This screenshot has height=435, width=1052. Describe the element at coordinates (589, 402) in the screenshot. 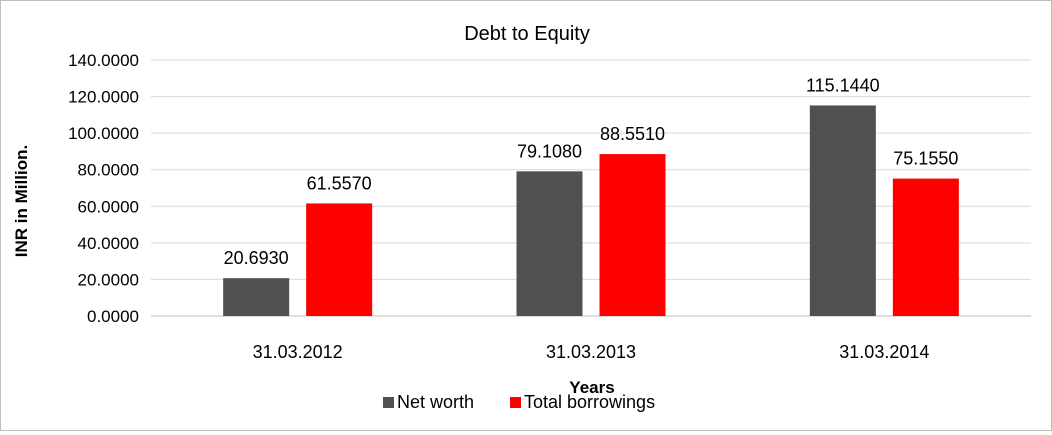

I see `legend-total-borrowings-label: Total borrowings` at that location.